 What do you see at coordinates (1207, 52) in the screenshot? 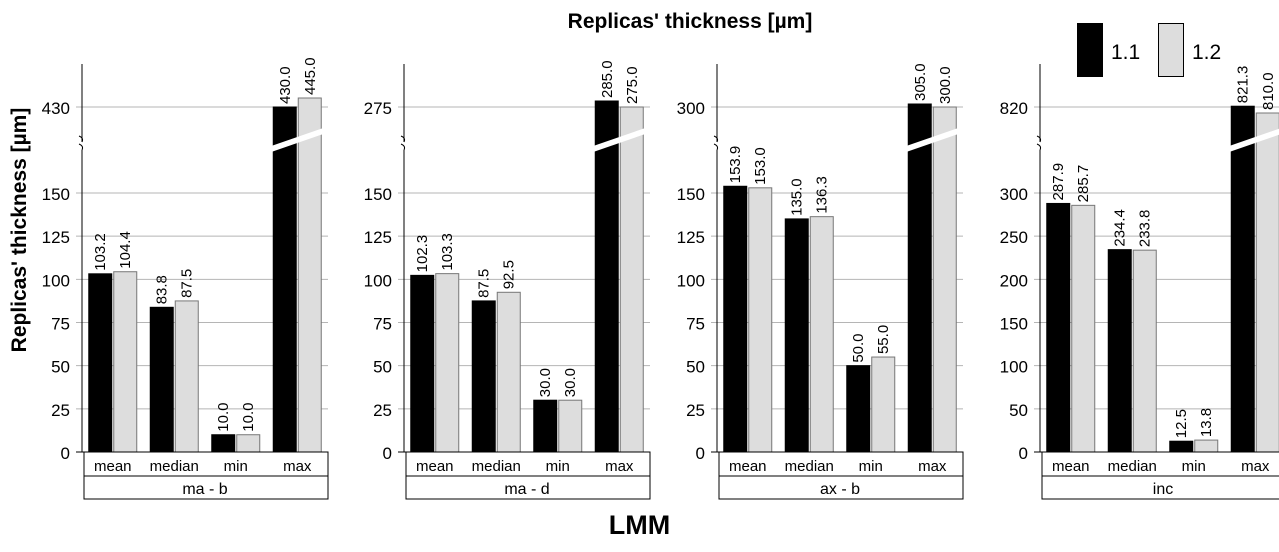
I see `legend-label-2: 1.2` at bounding box center [1207, 52].